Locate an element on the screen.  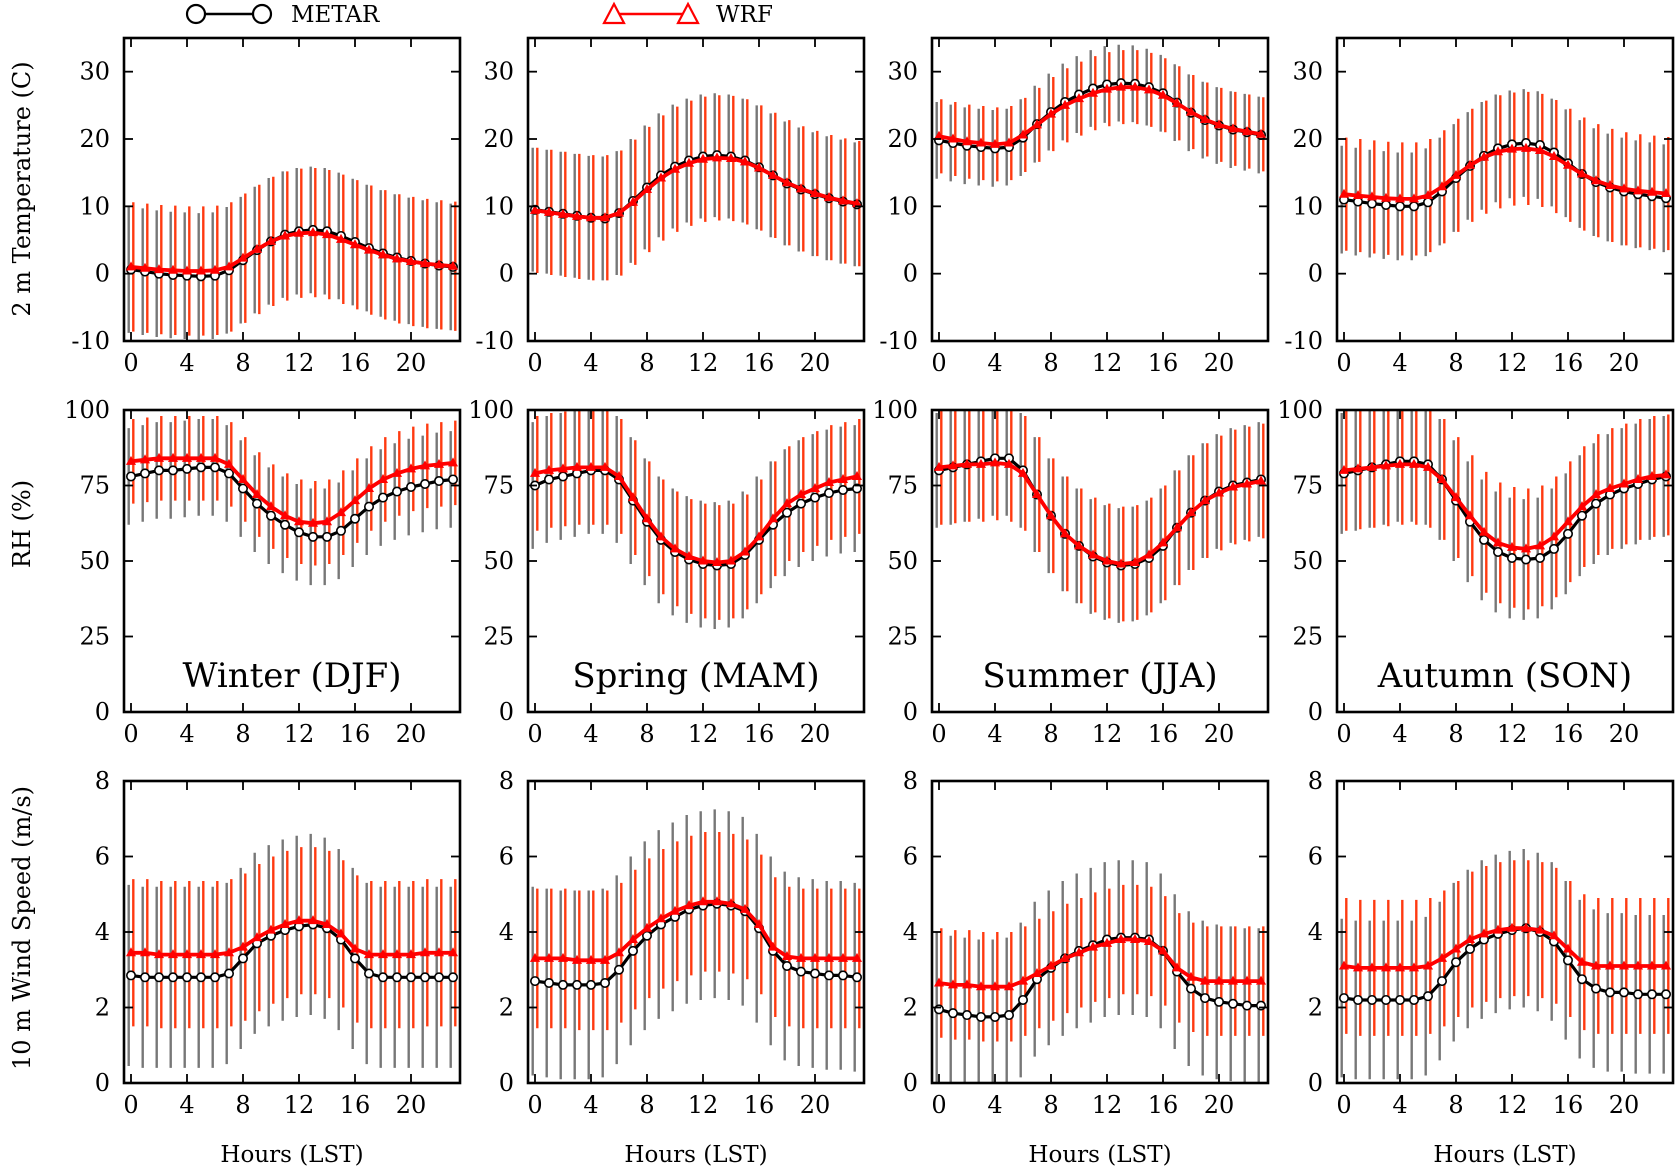
season-title: Summer (JJA) is located at coordinates (1099, 676).